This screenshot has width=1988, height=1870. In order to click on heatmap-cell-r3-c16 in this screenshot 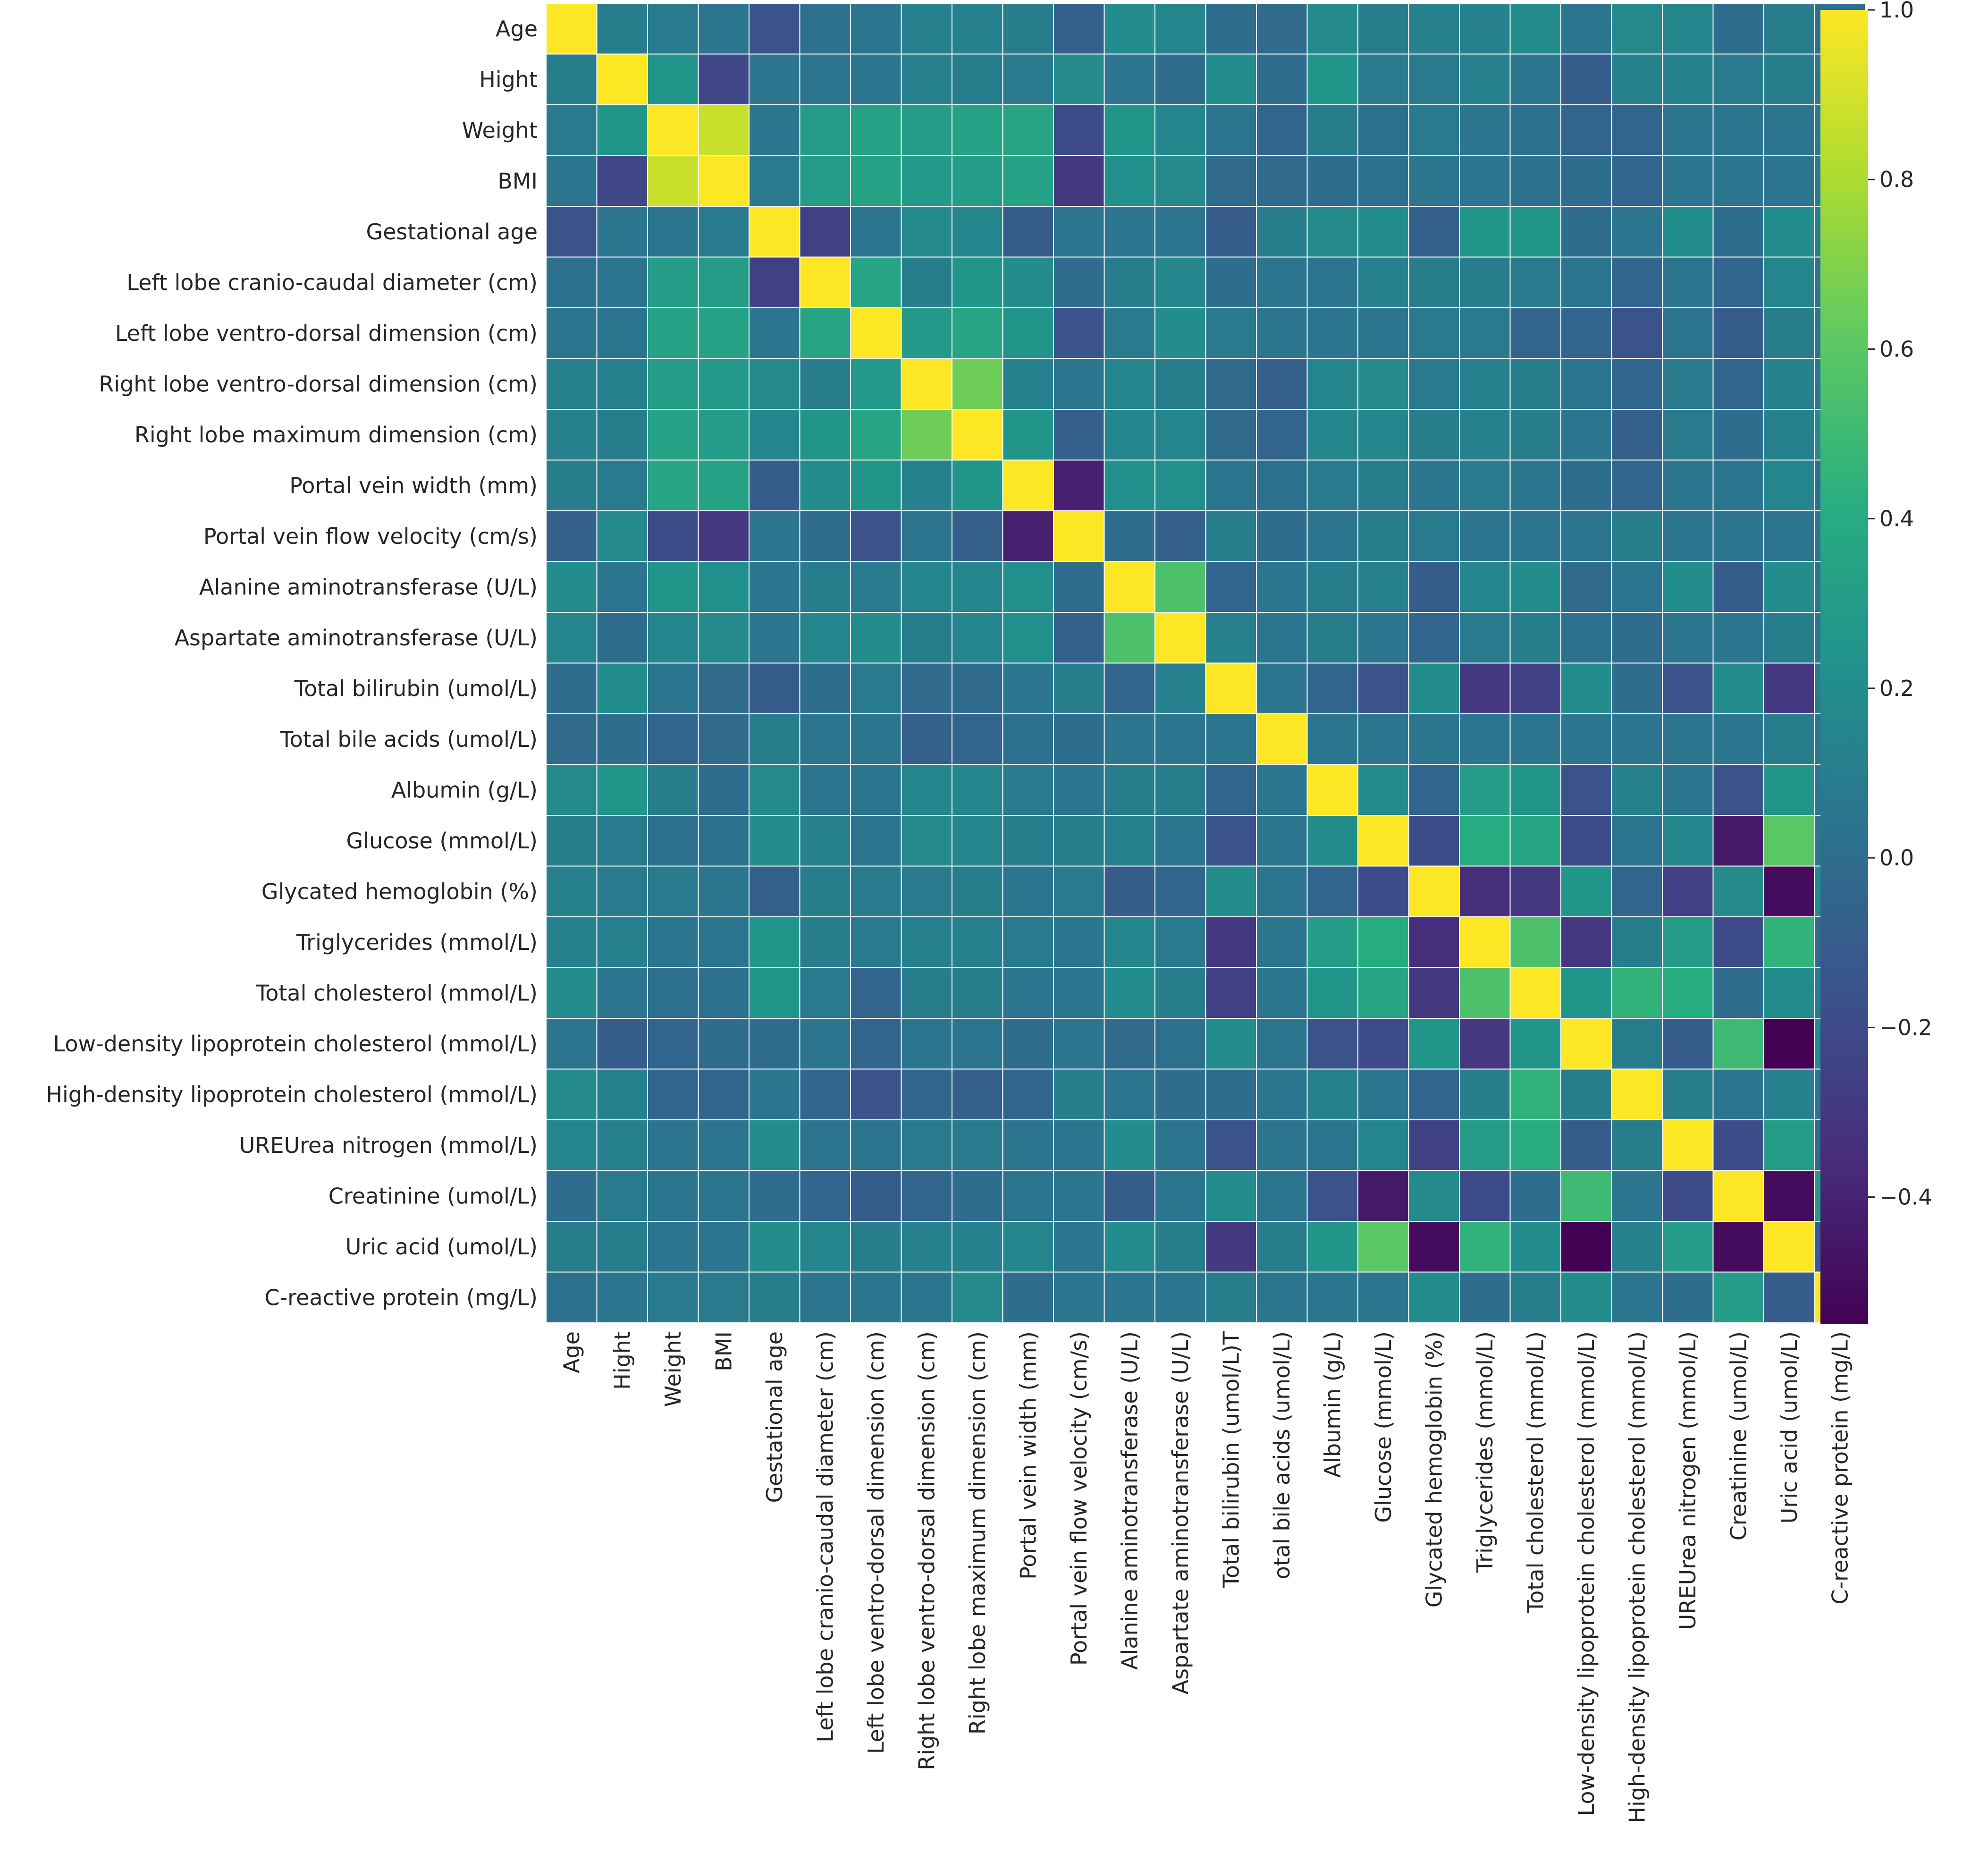, I will do `click(1383, 181)`.